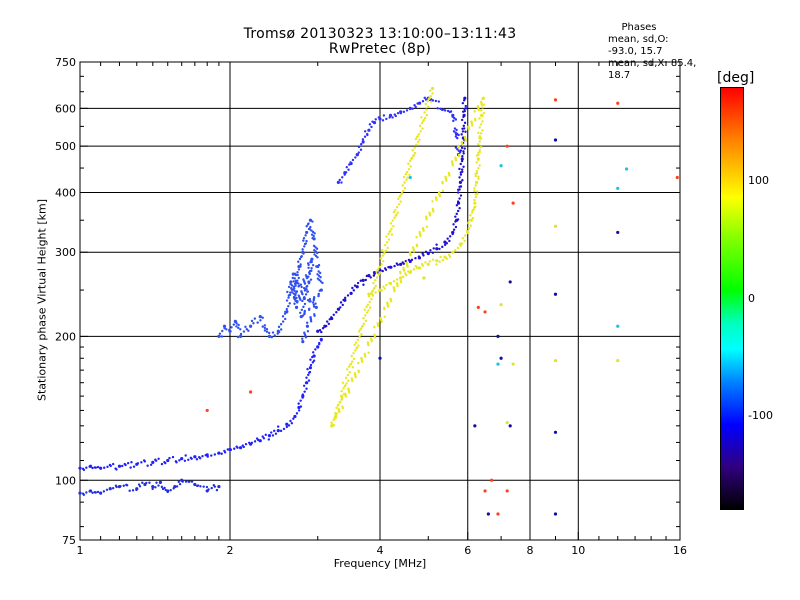 This screenshot has width=800, height=600. Describe the element at coordinates (732, 298) in the screenshot. I see `phase-colorbar` at that location.